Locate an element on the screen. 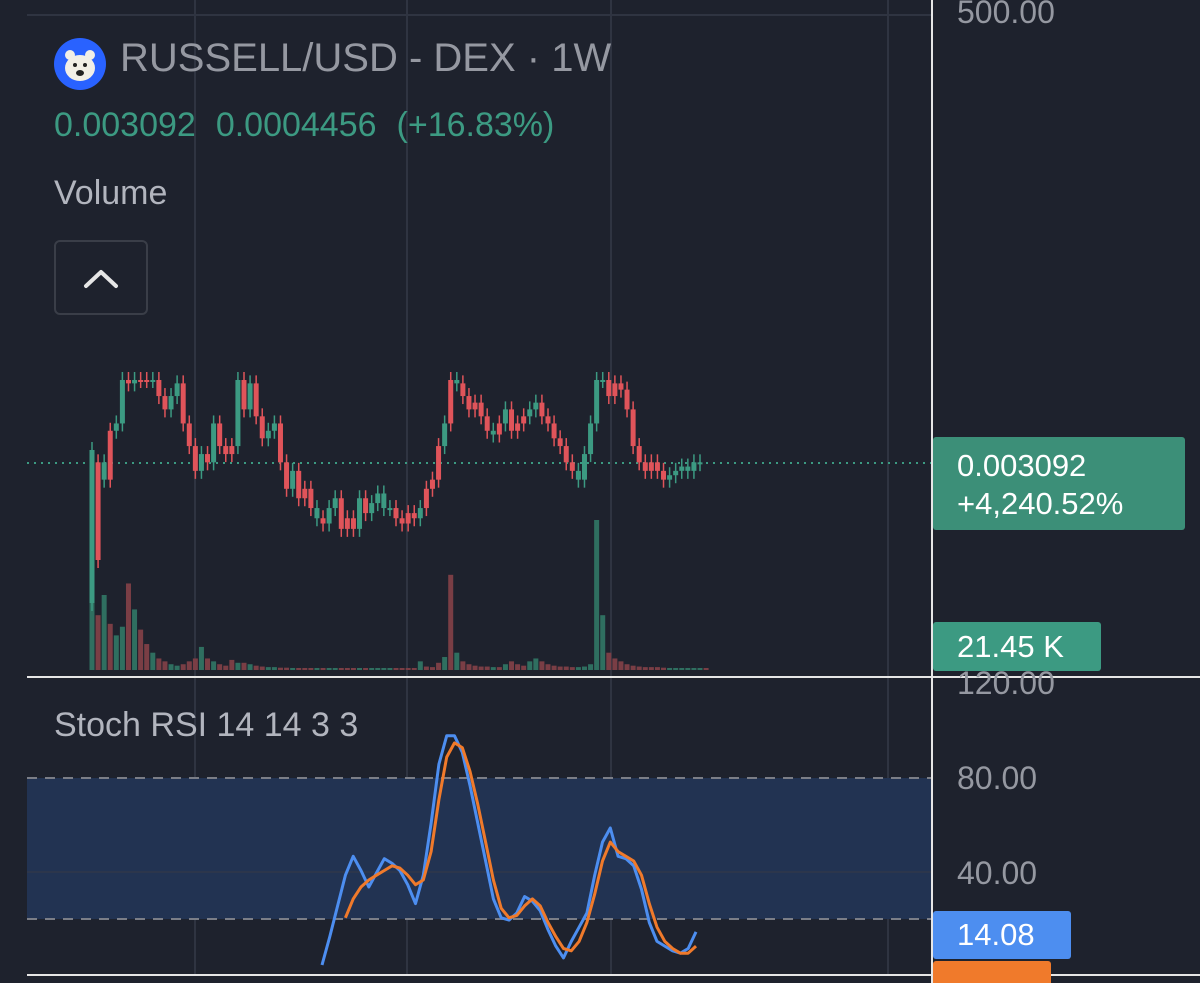 This screenshot has width=1200, height=983. polar-bear-logo-icon is located at coordinates (80, 64).